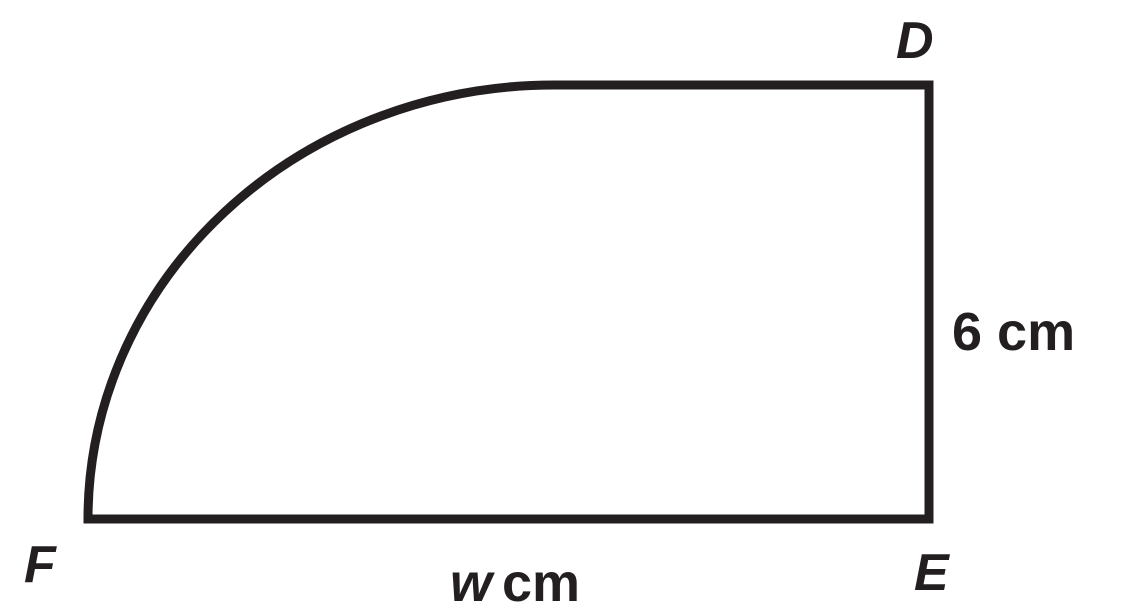 This screenshot has width=1129, height=609. Describe the element at coordinates (915, 41) in the screenshot. I see `vertex-label-d: D` at that location.